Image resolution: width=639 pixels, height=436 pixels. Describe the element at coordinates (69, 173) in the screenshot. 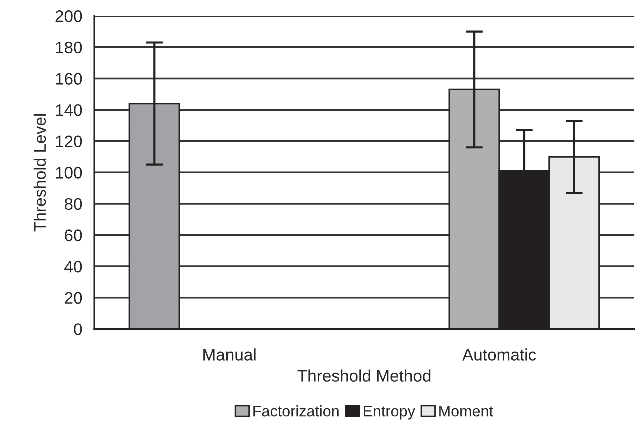

I see `y-tick-label: 100` at that location.